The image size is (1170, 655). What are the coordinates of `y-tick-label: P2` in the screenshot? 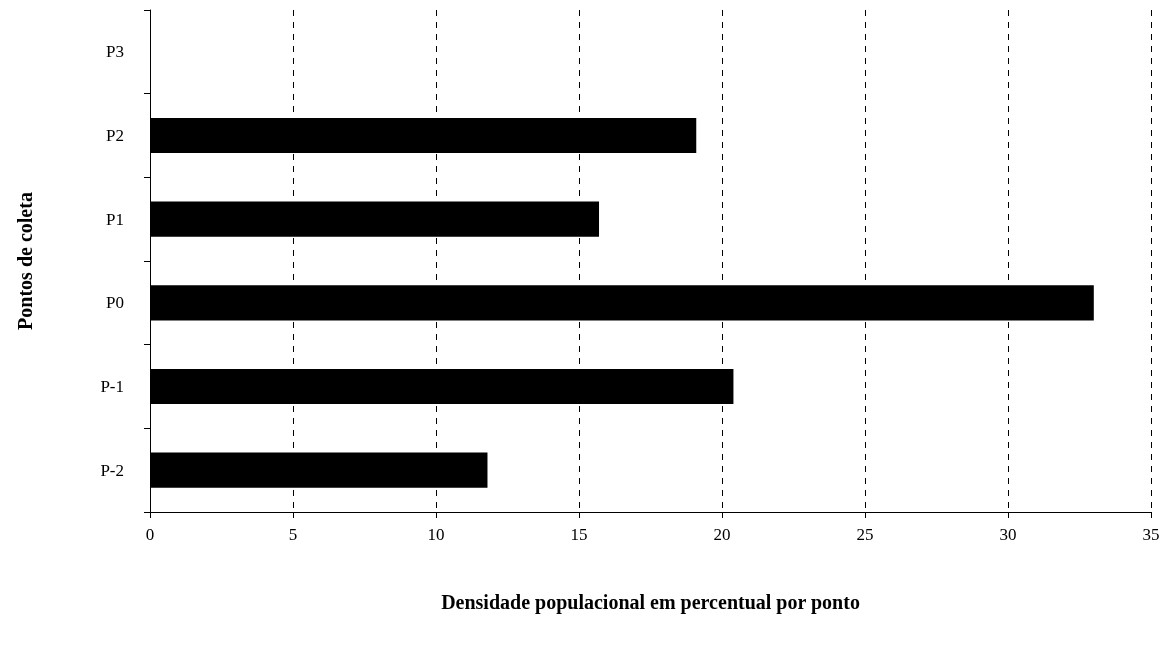 It's located at (115, 135).